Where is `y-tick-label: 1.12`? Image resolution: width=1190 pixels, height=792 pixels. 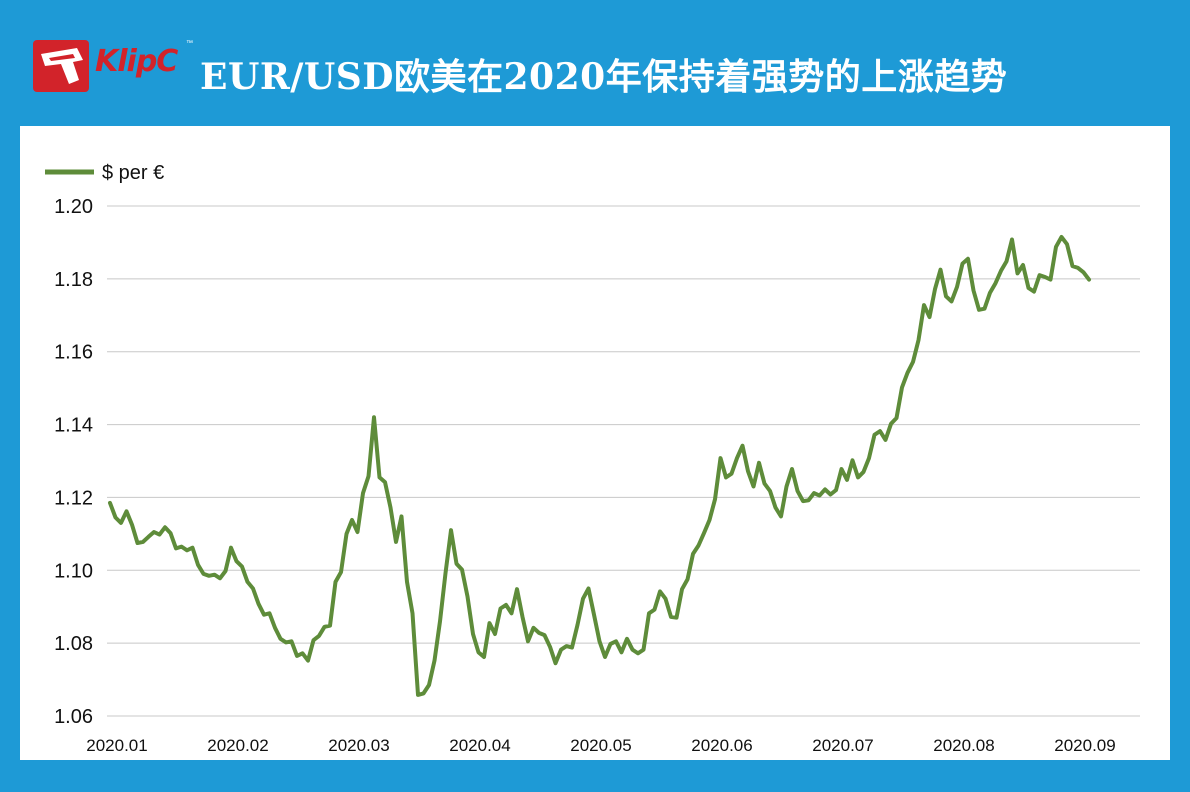 y-tick-label: 1.12 is located at coordinates (73, 498).